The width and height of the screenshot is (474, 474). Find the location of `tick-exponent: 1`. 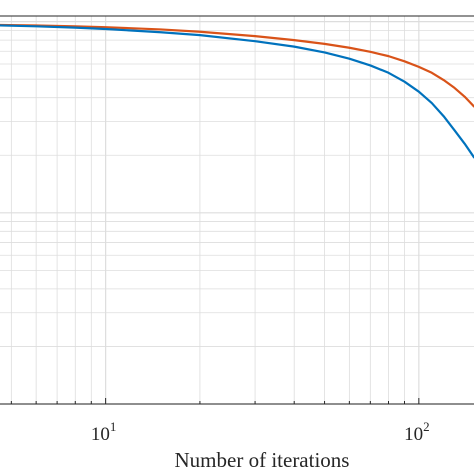

tick-exponent: 1 is located at coordinates (113, 426).